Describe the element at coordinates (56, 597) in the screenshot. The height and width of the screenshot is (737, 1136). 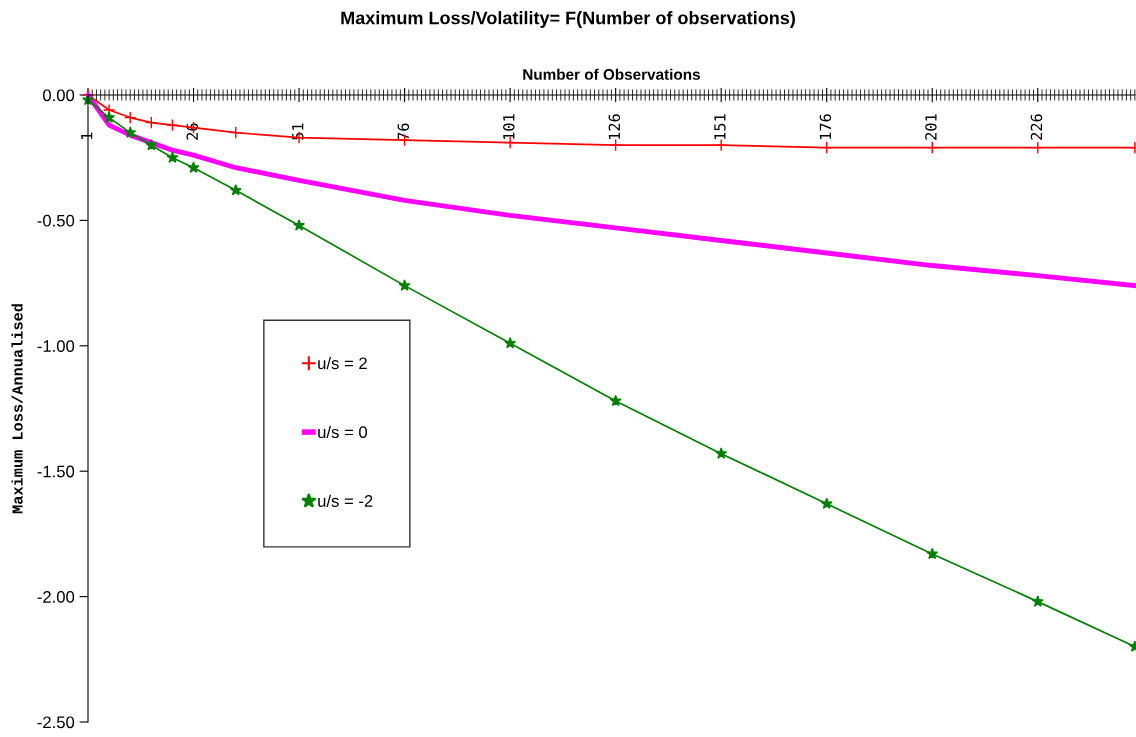
I see `y-tick-label: -2.00` at that location.